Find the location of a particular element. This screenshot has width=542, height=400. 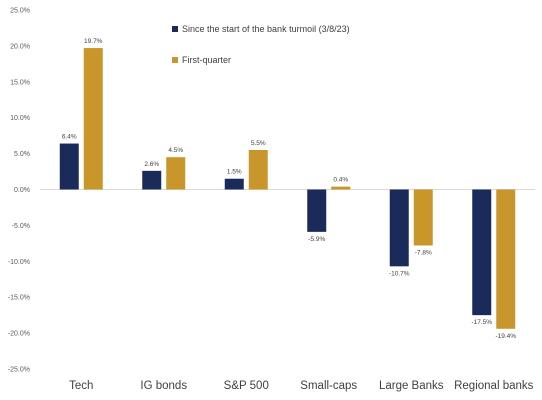

y-tick-label: -25.0% is located at coordinates (19, 370).